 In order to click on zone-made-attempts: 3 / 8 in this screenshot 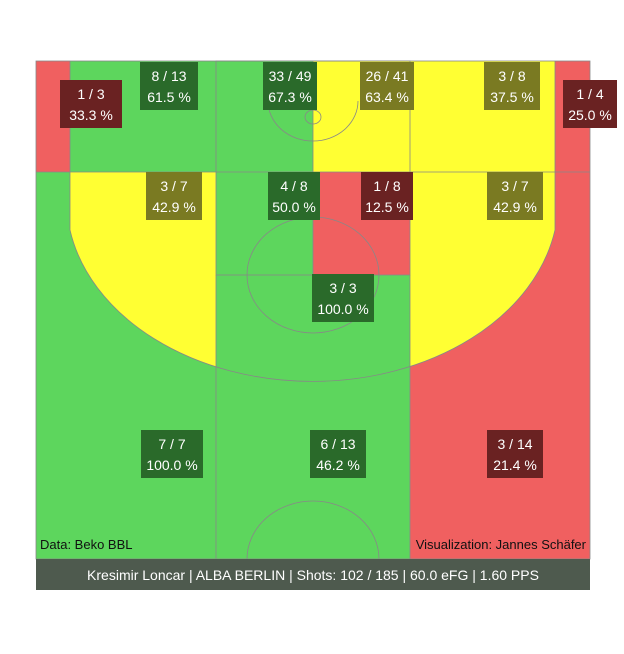, I will do `click(511, 76)`.